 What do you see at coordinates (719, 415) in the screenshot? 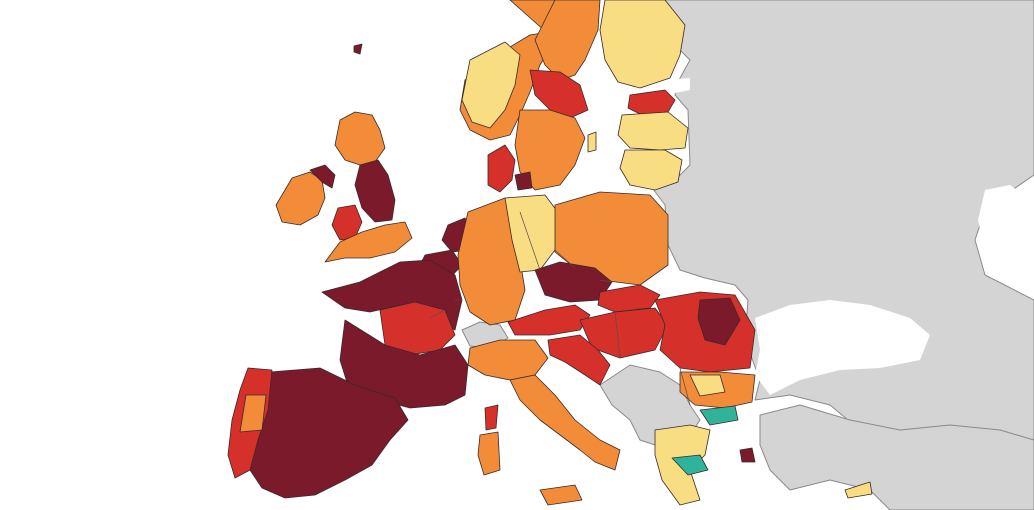
I see `region-greece-north` at bounding box center [719, 415].